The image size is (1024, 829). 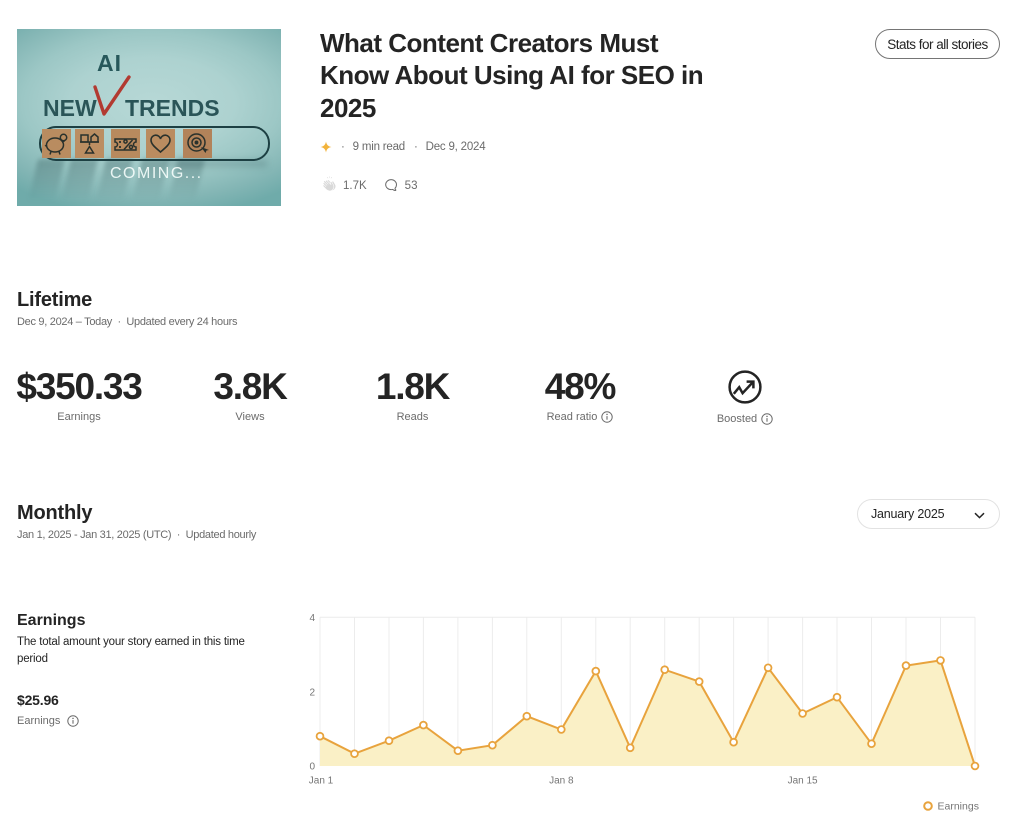 What do you see at coordinates (561, 781) in the screenshot?
I see `svg-text: Jan 8` at bounding box center [561, 781].